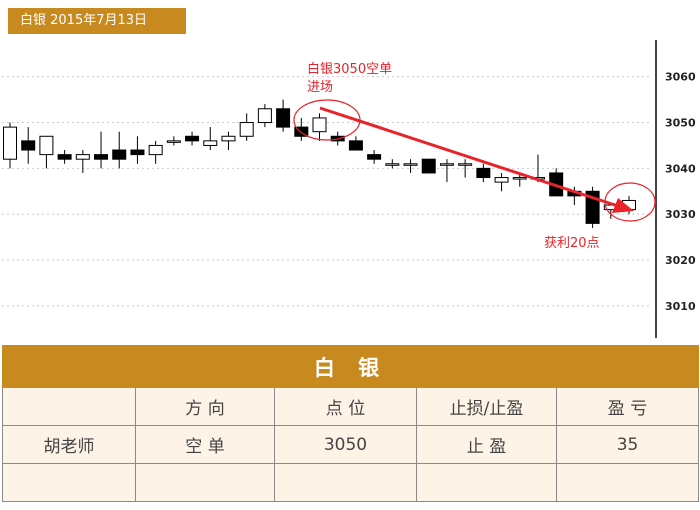 The width and height of the screenshot is (700, 510). Describe the element at coordinates (205, 406) in the screenshot. I see `header-cell-direction: 方 向` at that location.